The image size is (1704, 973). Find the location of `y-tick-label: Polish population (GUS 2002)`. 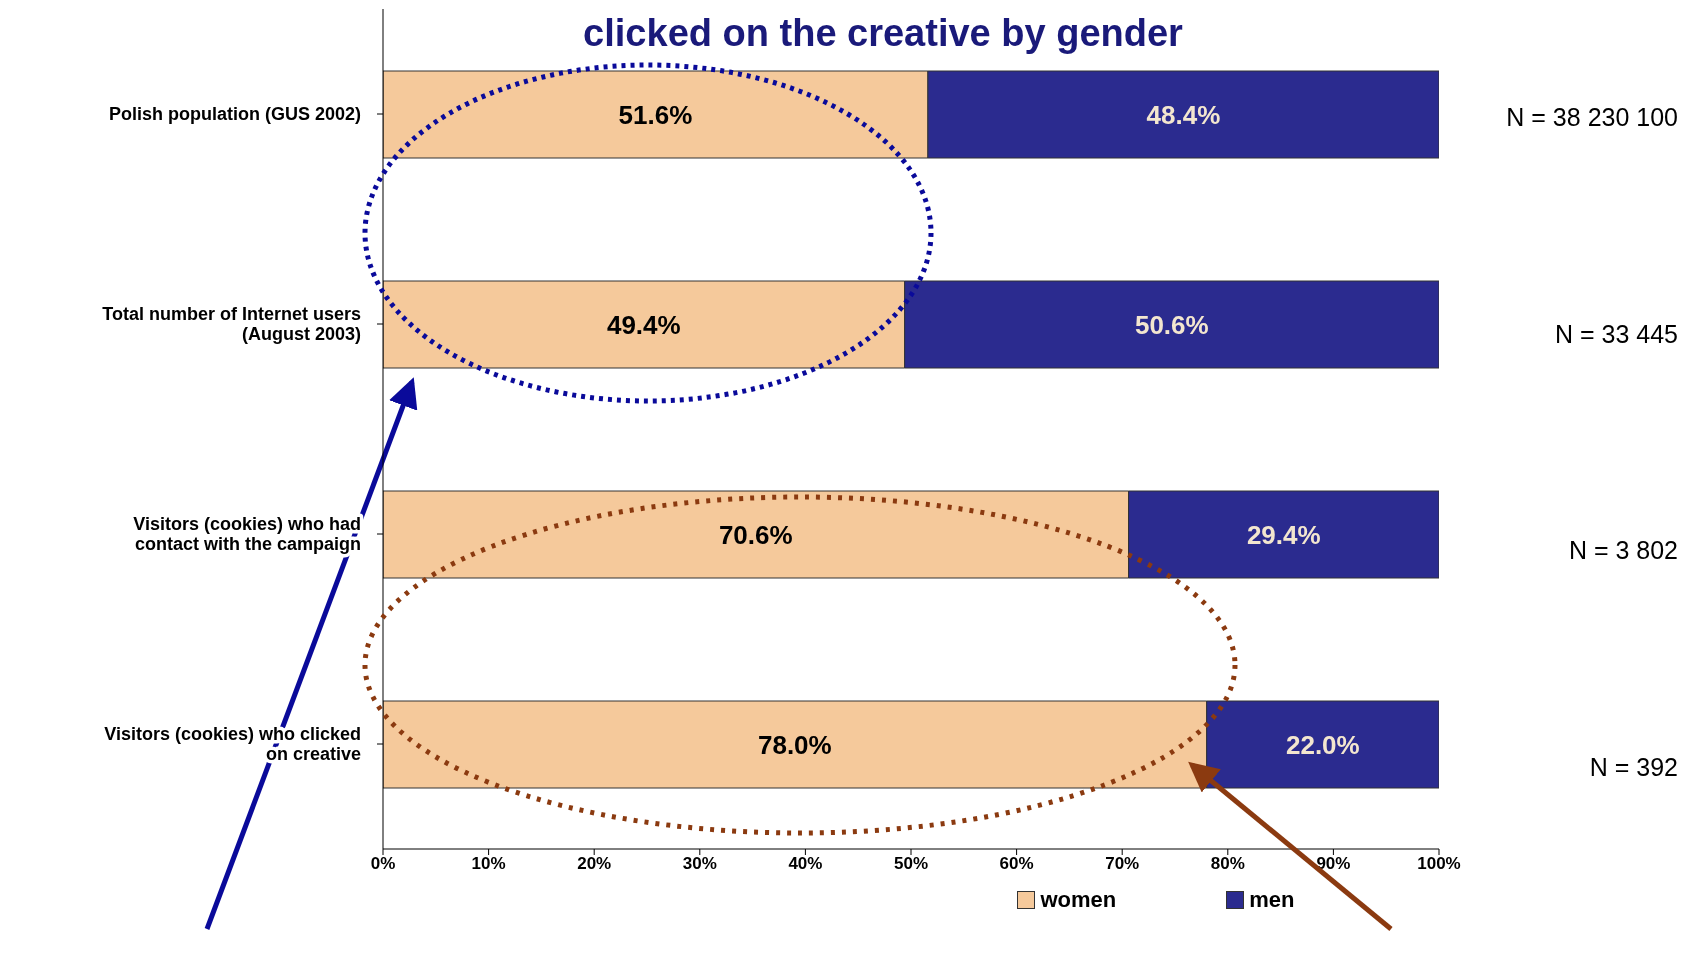

y-tick-label: Polish population (GUS 2002) is located at coordinates (234, 114).